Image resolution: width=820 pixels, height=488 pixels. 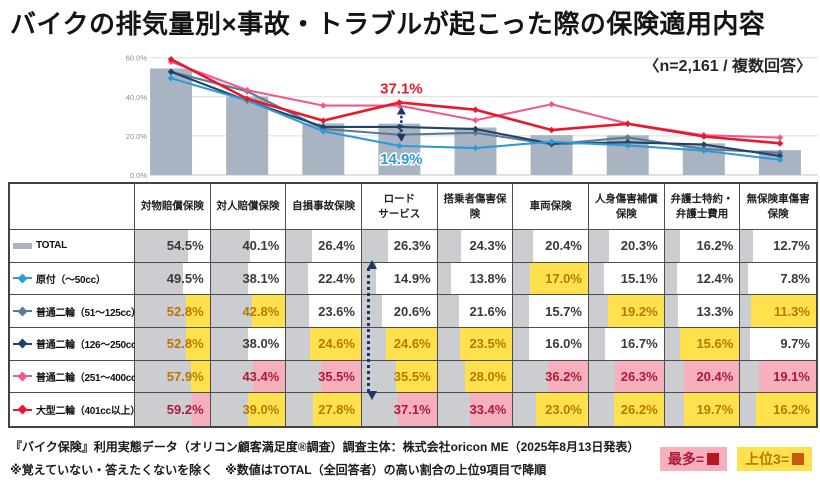 I want to click on table-cell: 23.0%, so click(x=551, y=409).